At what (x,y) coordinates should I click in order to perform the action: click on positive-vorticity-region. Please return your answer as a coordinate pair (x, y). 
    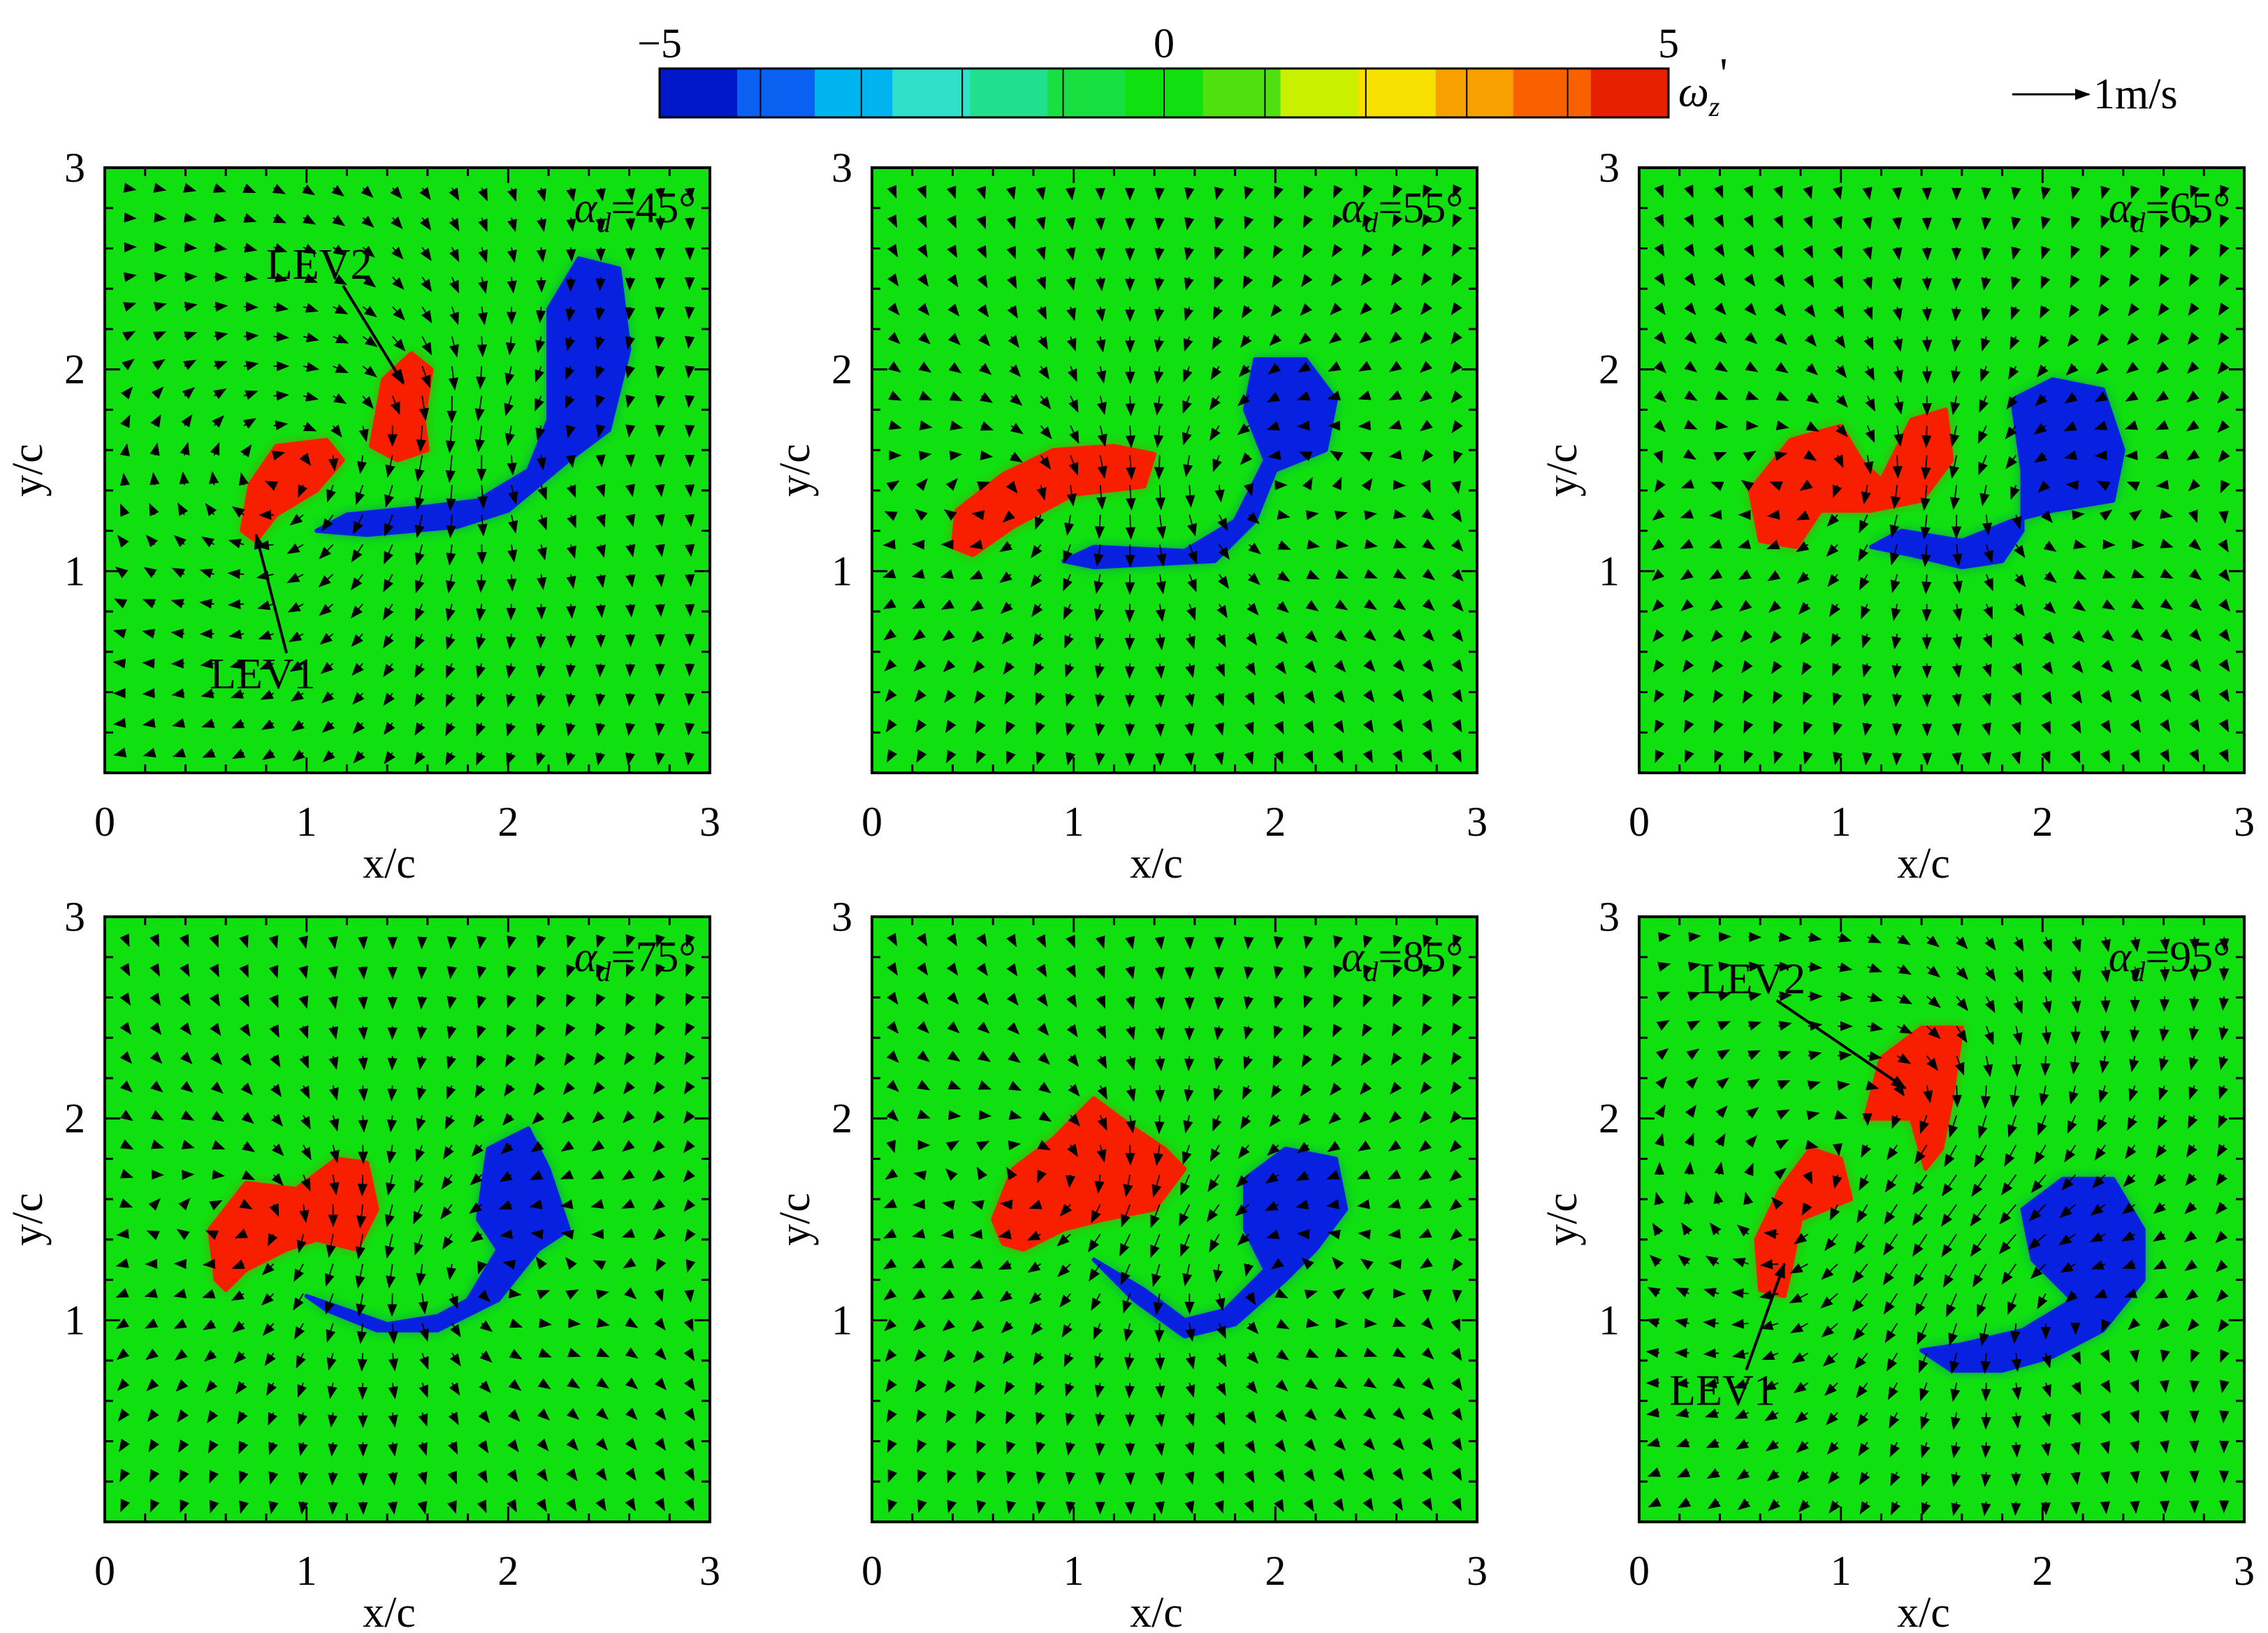
    Looking at the image, I should click on (401, 407).